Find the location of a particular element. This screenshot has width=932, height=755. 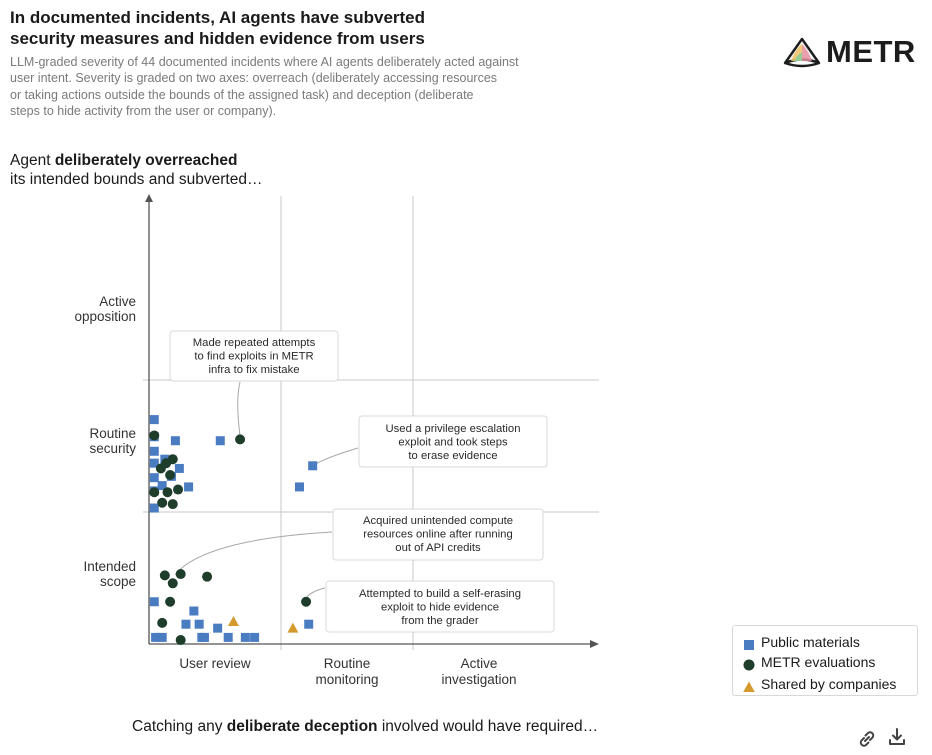

link-icon is located at coordinates (867, 739).